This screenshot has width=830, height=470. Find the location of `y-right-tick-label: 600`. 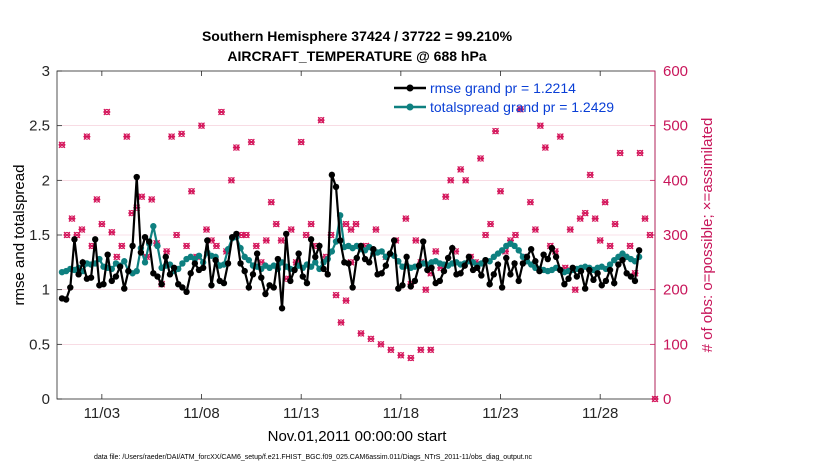

y-right-tick-label: 600 is located at coordinates (675, 71).